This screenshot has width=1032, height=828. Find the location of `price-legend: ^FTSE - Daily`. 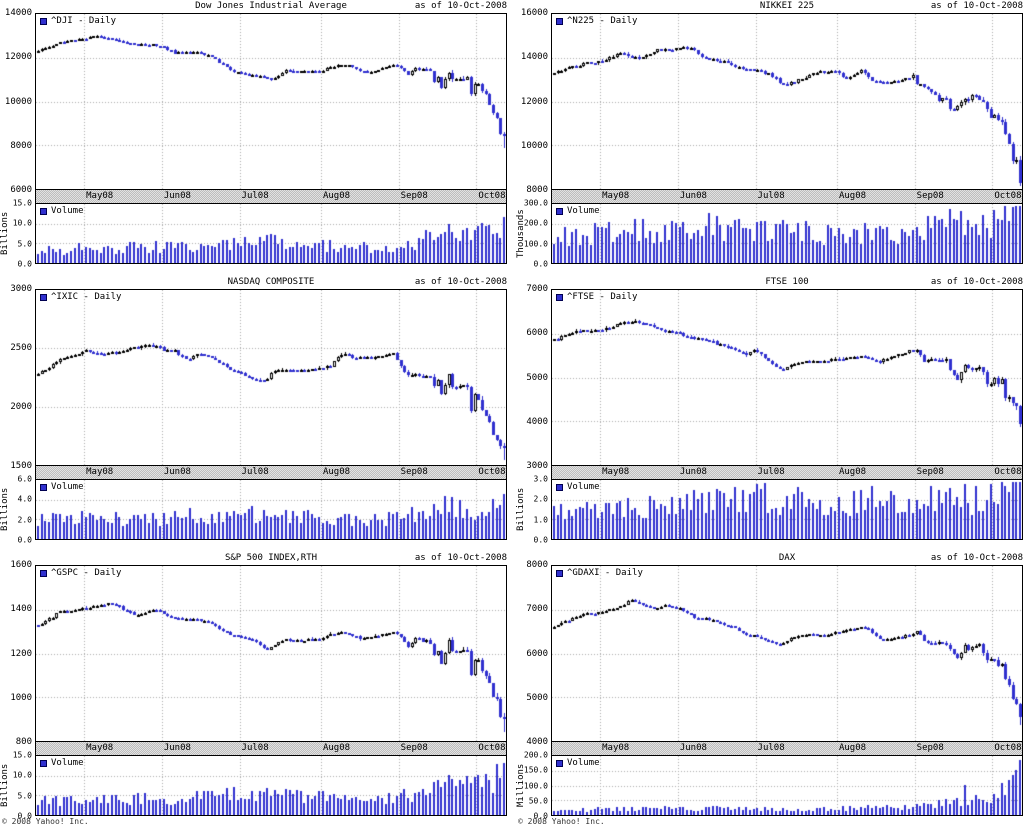

price-legend: ^FTSE - Daily is located at coordinates (596, 297).